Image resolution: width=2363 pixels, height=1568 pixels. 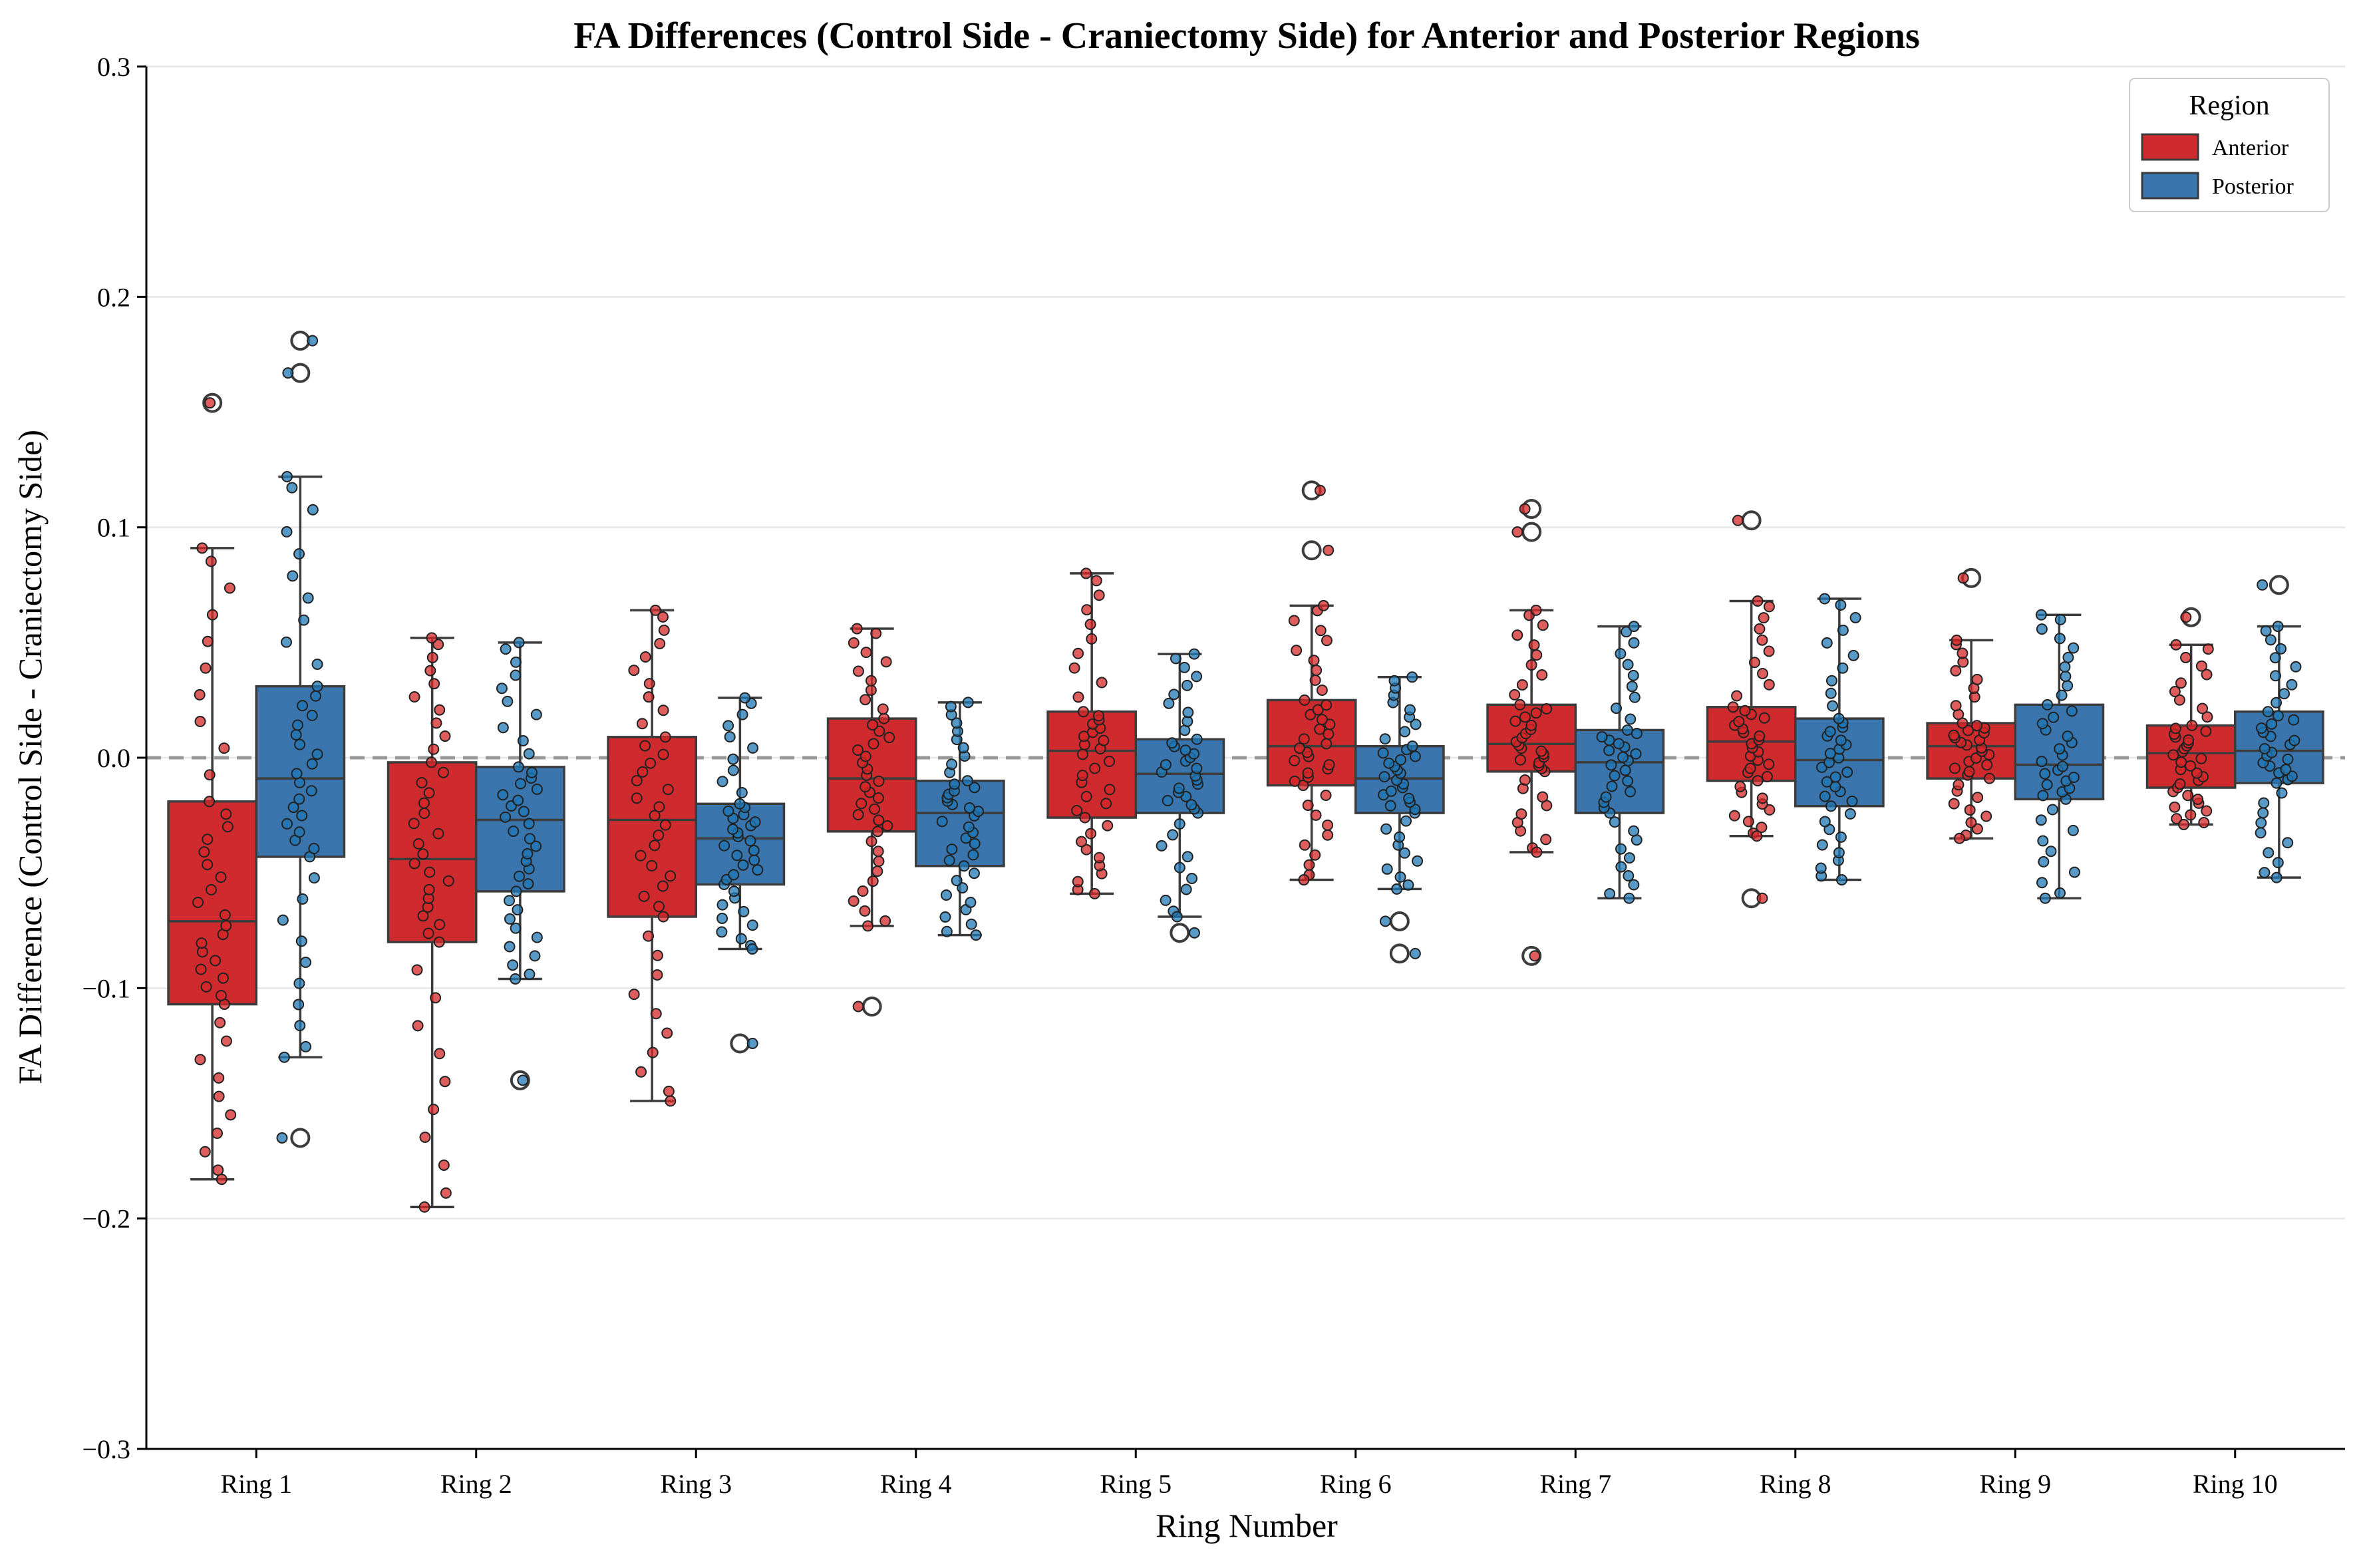 What do you see at coordinates (2015, 1484) in the screenshot?
I see `x-tick-label: Ring 9` at bounding box center [2015, 1484].